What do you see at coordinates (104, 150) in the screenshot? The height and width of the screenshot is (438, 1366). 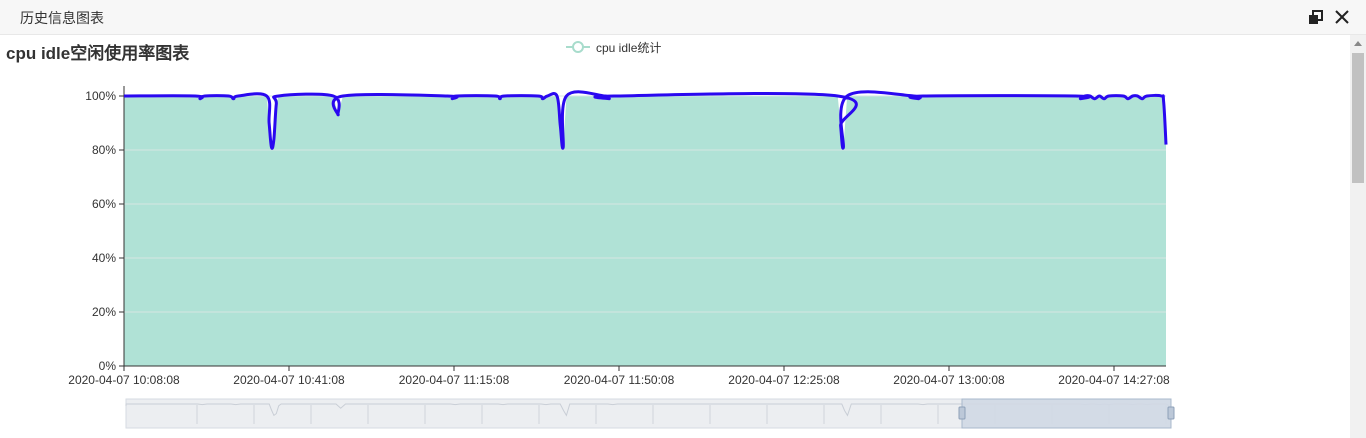 I see `y-tick-label: 80%` at bounding box center [104, 150].